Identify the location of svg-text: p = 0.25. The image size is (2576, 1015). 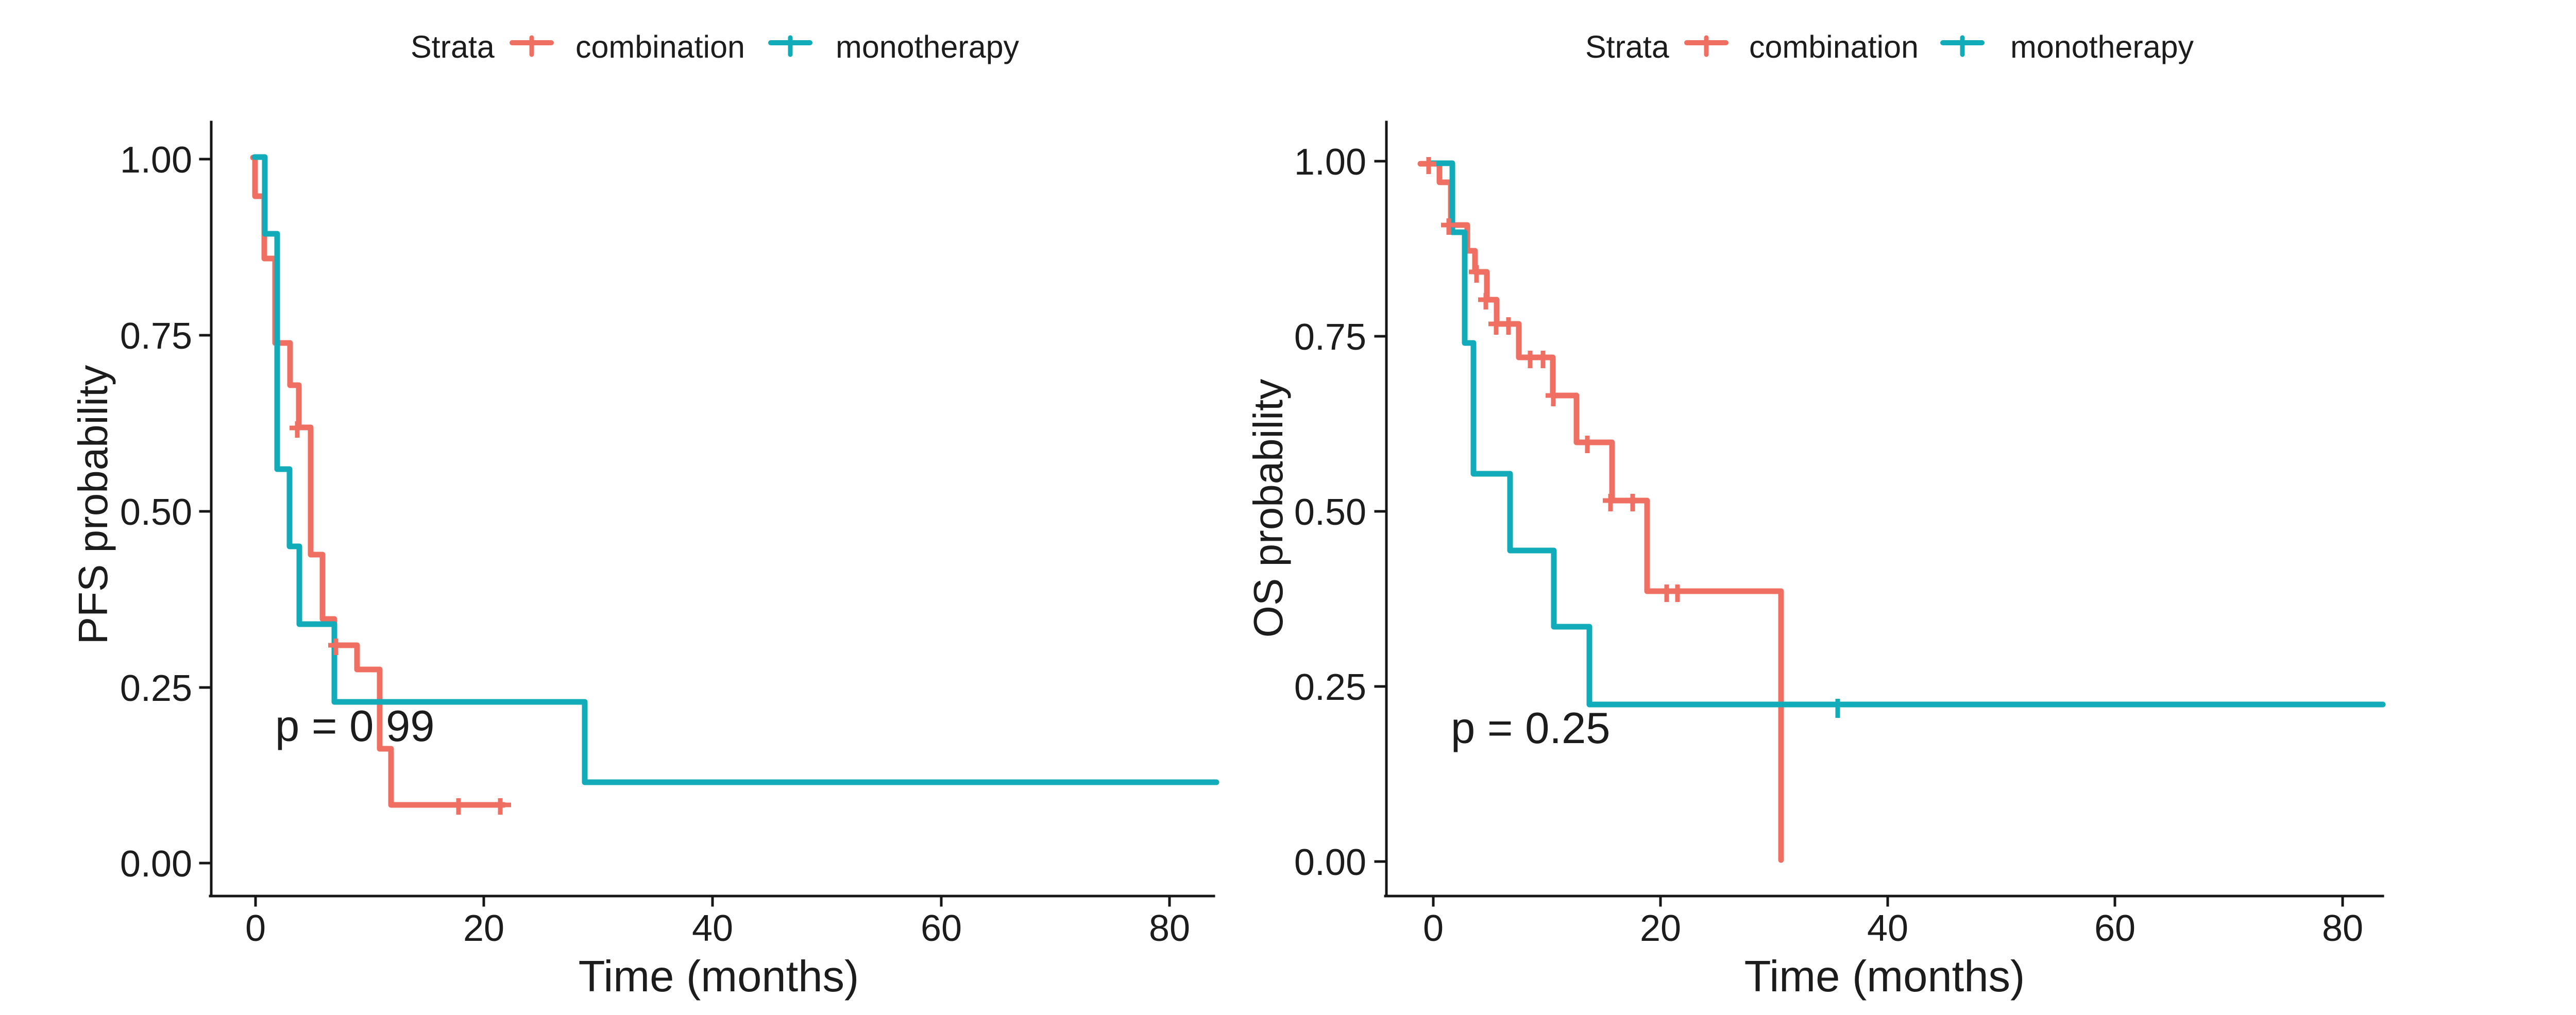
(1531, 728).